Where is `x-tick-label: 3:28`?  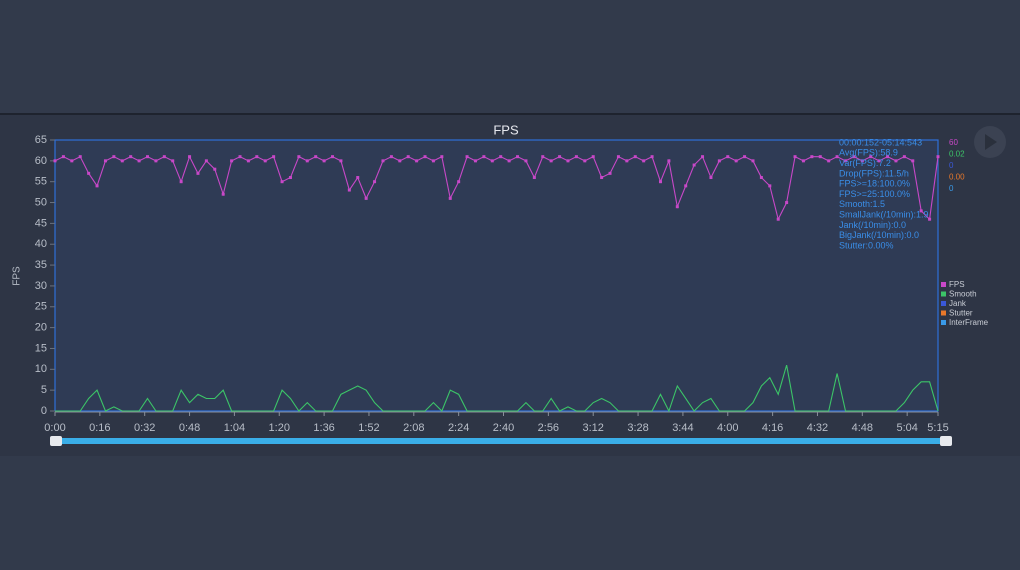
x-tick-label: 3:28 is located at coordinates (637, 428).